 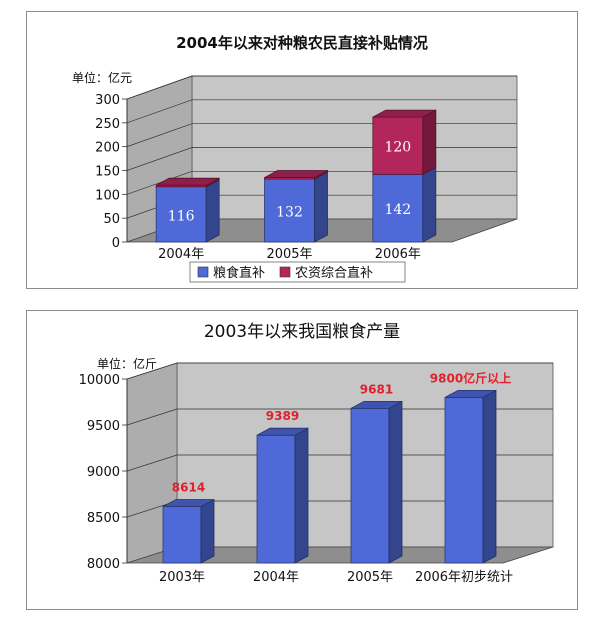 What do you see at coordinates (99, 380) in the screenshot?
I see `y-tick-label: 10000` at bounding box center [99, 380].